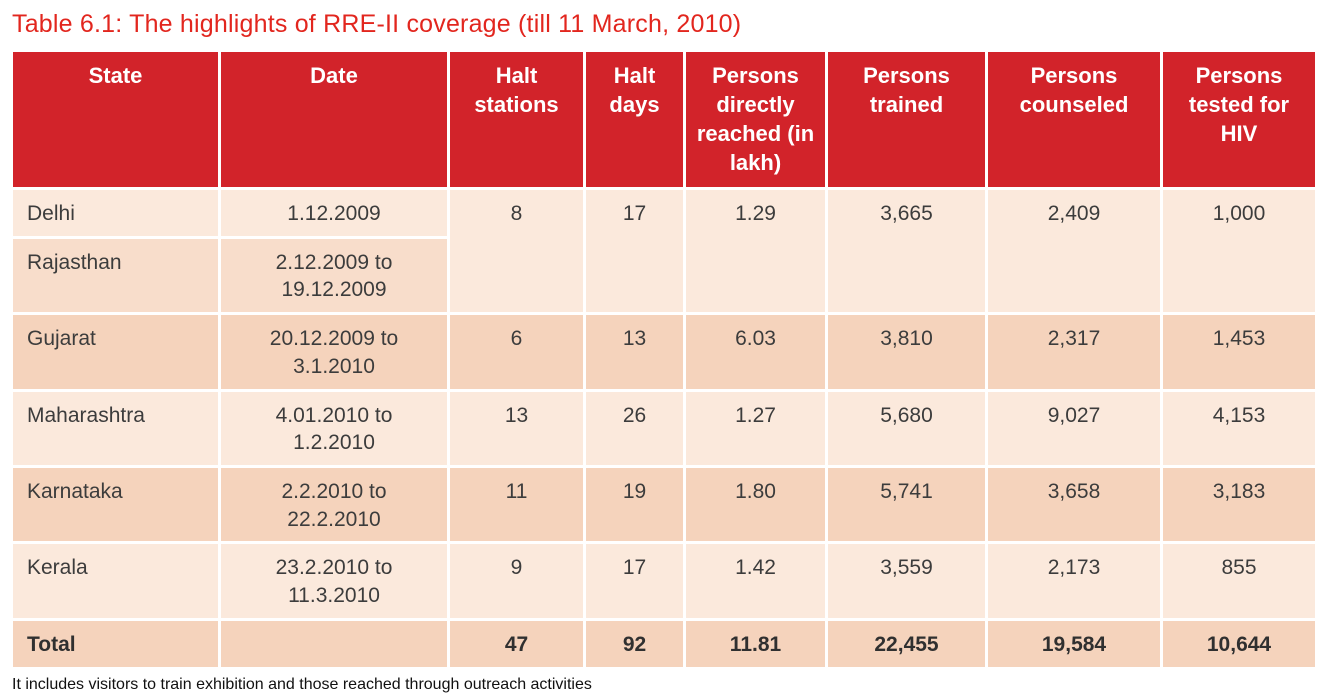  What do you see at coordinates (334, 643) in the screenshot?
I see `cell-date-total` at bounding box center [334, 643].